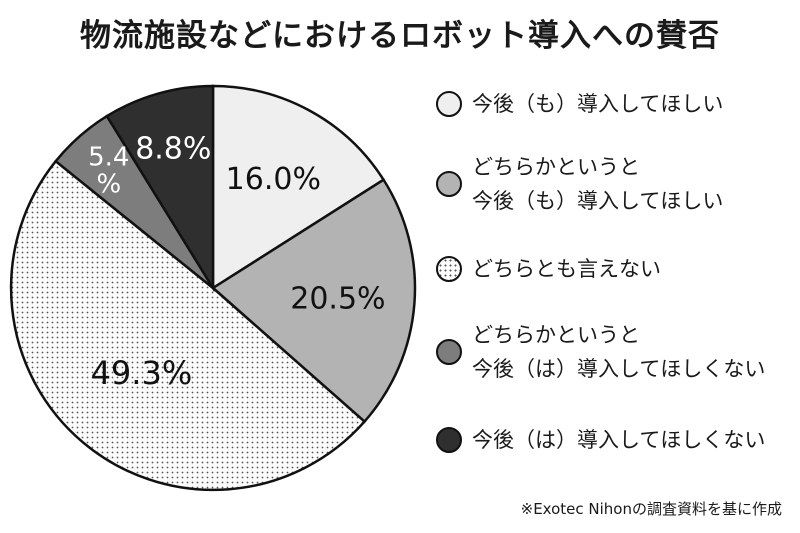 Image resolution: width=800 pixels, height=533 pixels. I want to click on slice-label: 16.0%, so click(273, 179).